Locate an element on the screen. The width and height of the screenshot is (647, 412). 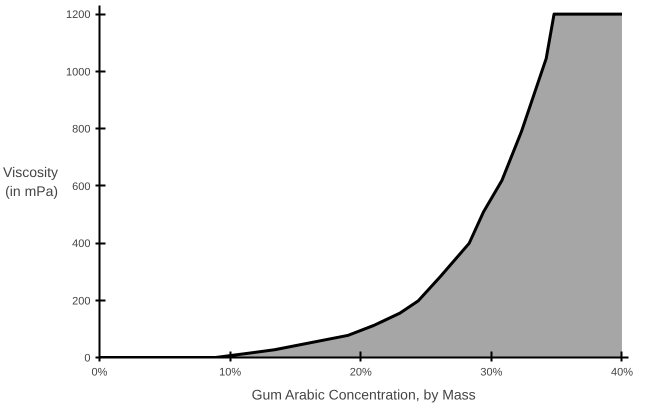
x-tick-label: 0% is located at coordinates (100, 372).